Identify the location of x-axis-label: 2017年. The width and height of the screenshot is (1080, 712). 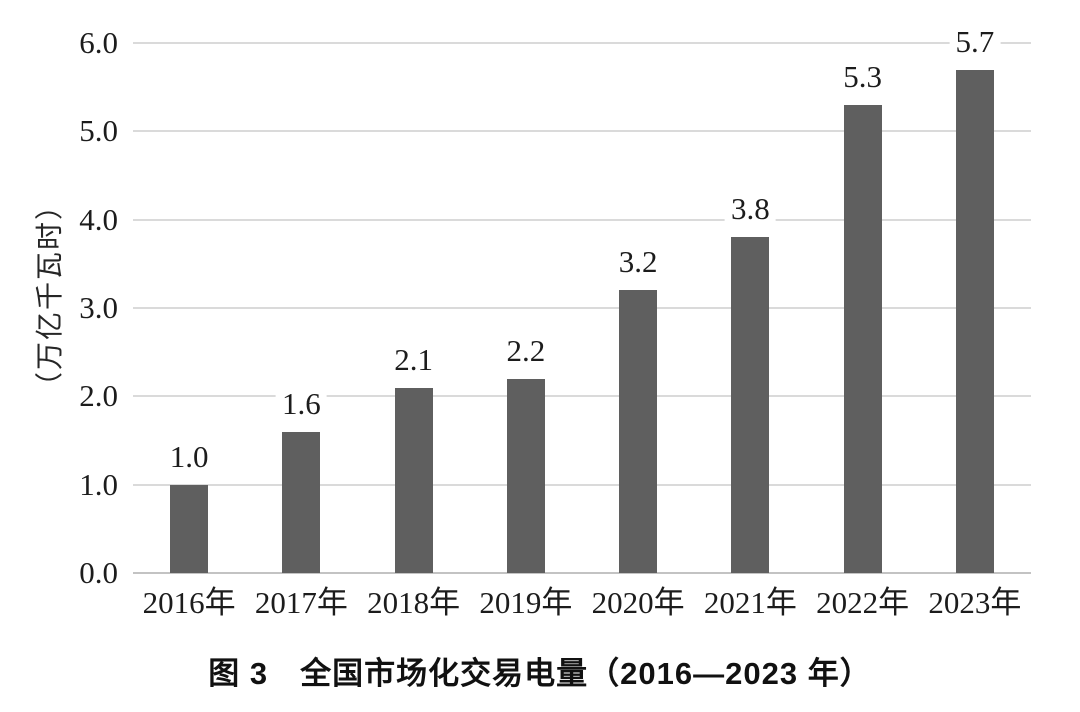
(301, 602).